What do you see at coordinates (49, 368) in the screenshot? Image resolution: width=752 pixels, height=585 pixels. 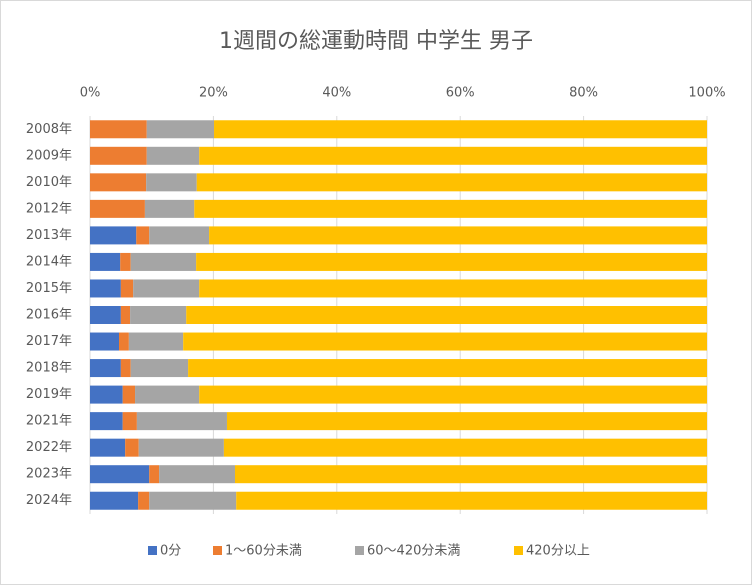 I see `y-tick-label: 2018年` at bounding box center [49, 368].